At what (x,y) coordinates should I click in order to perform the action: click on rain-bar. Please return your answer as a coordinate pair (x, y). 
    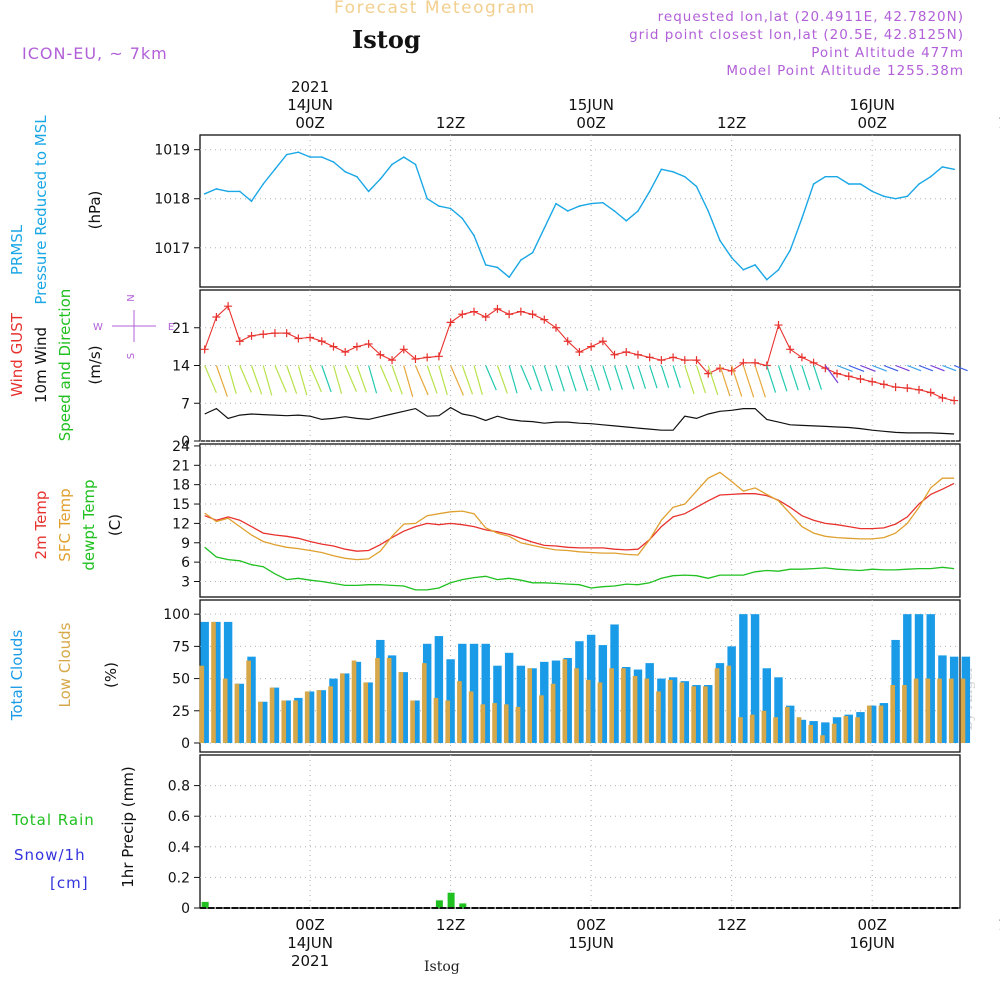
    Looking at the image, I should click on (205, 904).